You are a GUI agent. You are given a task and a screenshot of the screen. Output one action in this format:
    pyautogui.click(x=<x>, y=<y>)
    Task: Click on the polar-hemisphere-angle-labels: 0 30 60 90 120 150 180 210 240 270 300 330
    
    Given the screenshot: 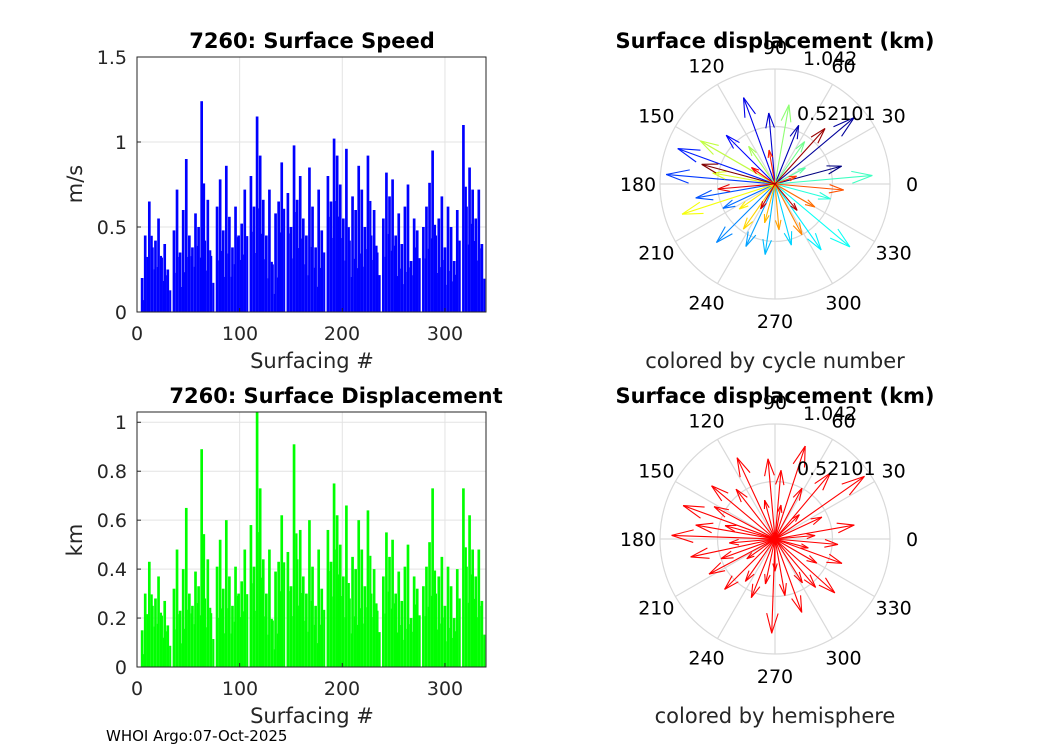 What is the action you would take?
    pyautogui.click(x=769, y=540)
    